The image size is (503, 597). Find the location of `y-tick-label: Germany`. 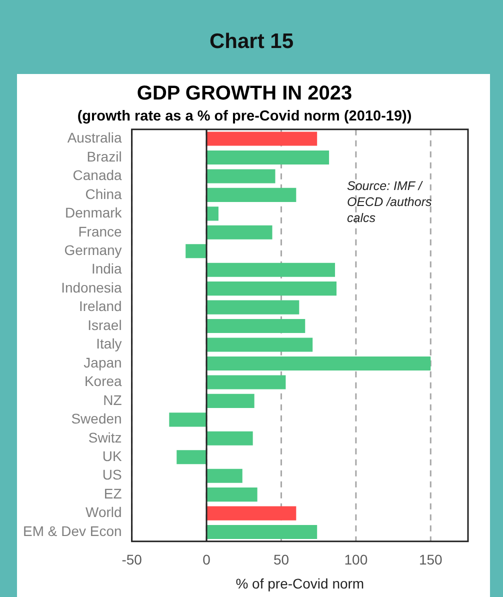

y-tick-label: Germany is located at coordinates (93, 250).